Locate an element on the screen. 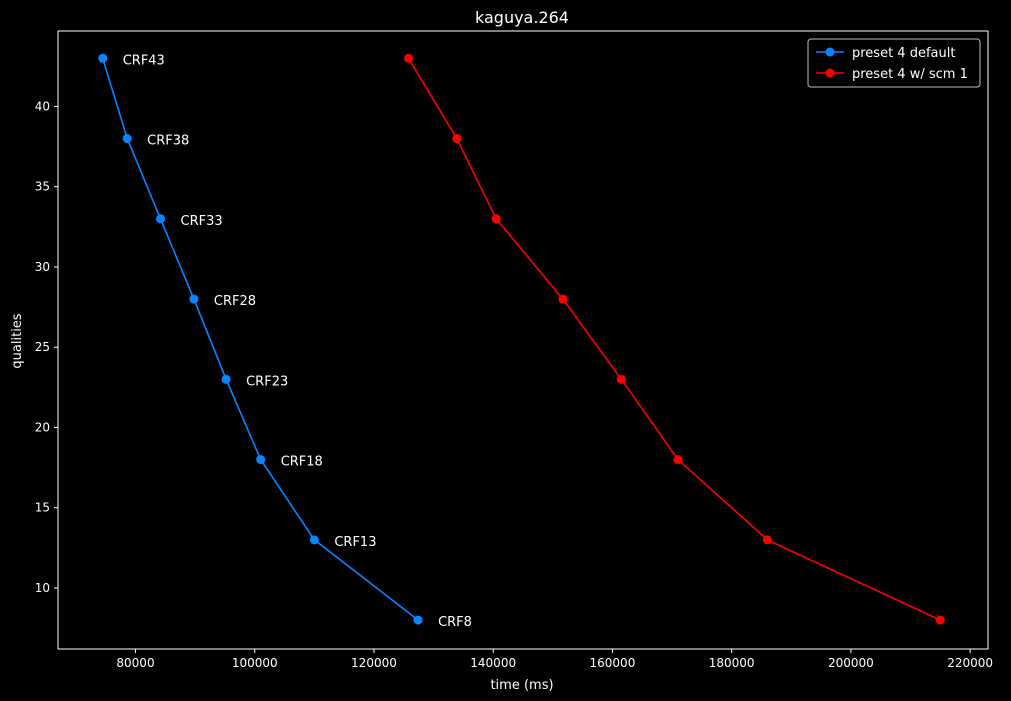 The image size is (1011, 701). data-point-label: CRF8 is located at coordinates (455, 622).